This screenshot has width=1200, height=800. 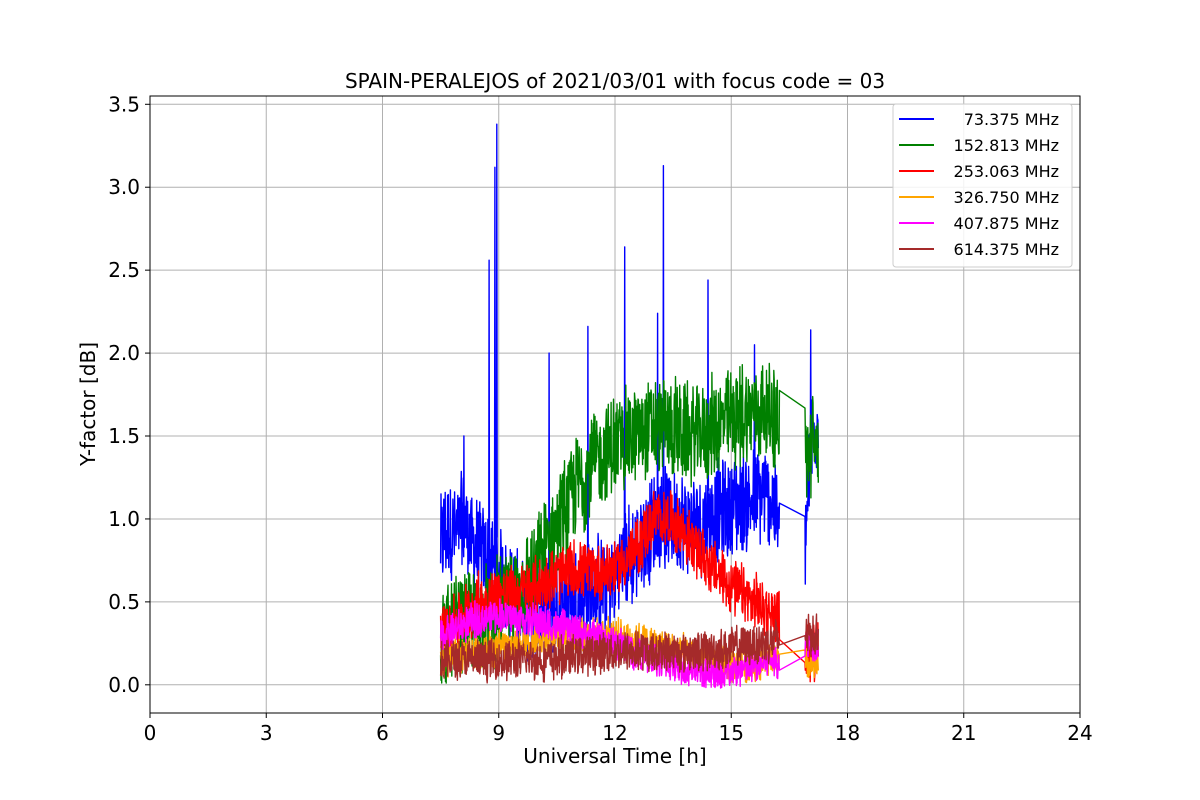 What do you see at coordinates (847, 733) in the screenshot?
I see `x-tick-label: 18` at bounding box center [847, 733].